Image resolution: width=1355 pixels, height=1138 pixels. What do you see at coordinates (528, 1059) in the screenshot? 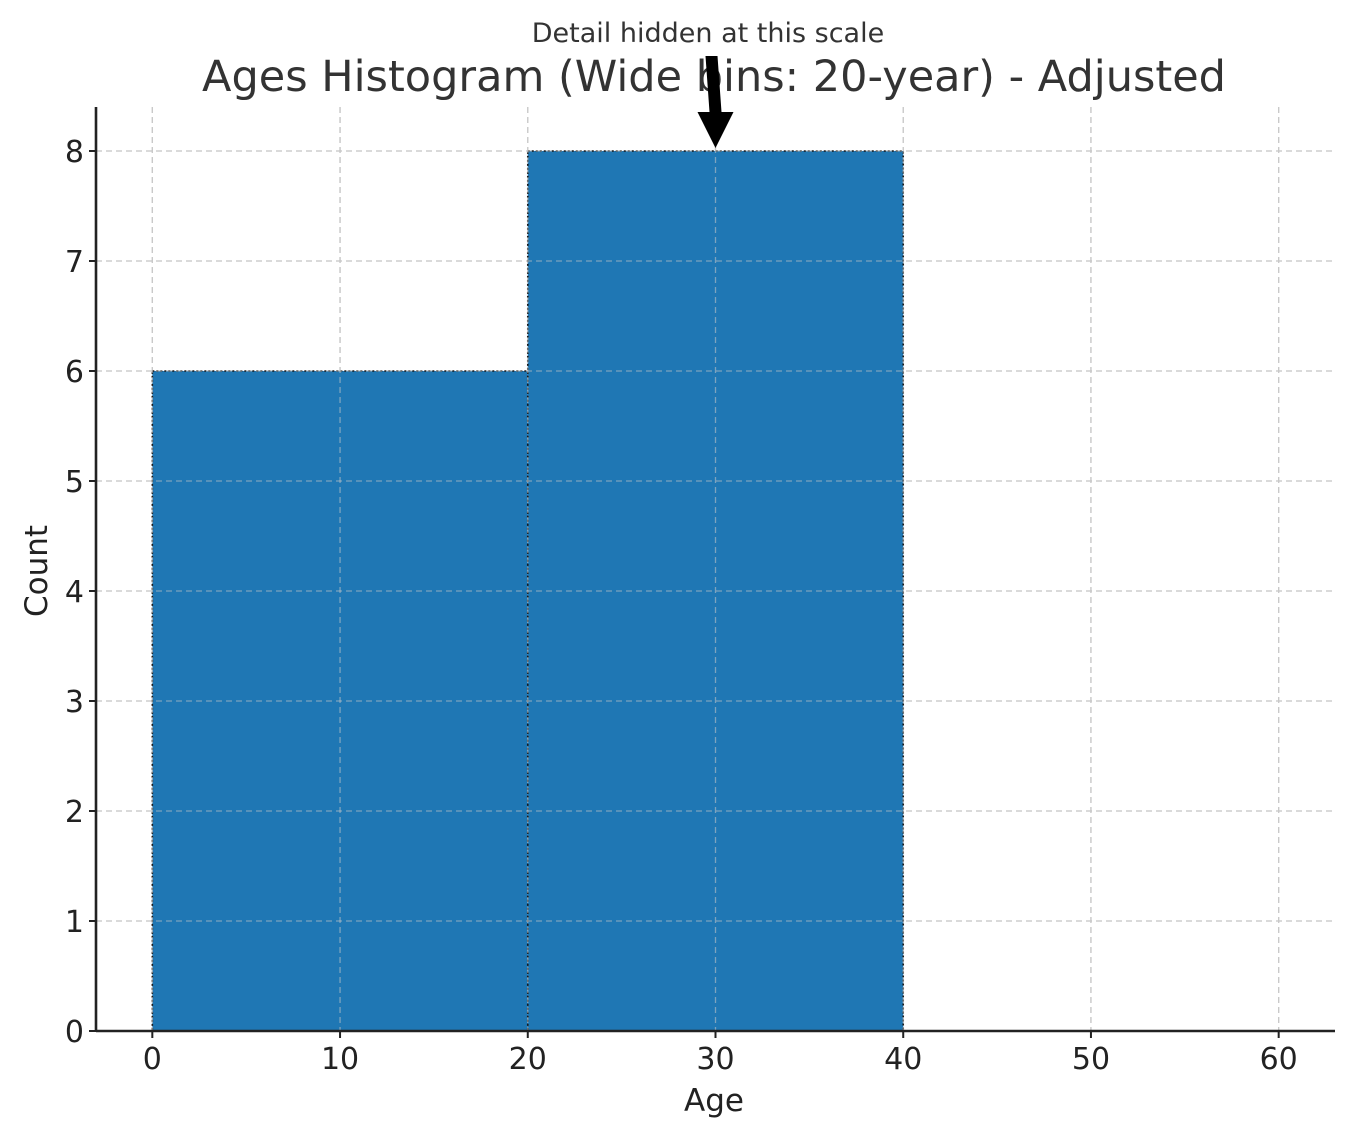
I see `x-tick-label: 20` at bounding box center [528, 1059].